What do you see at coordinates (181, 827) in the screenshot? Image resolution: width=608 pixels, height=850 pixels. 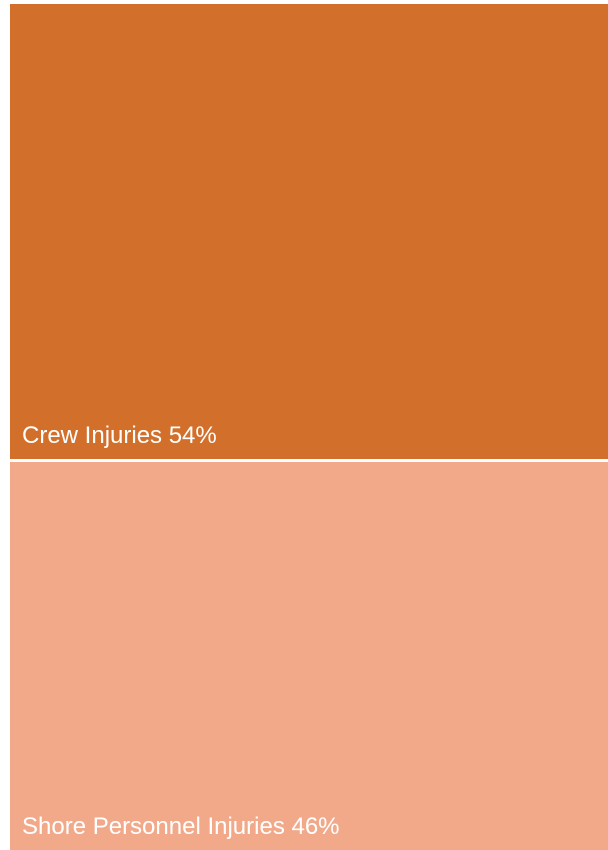 I see `treemap-tile-label: Shore Personnel Injuries 46%` at bounding box center [181, 827].